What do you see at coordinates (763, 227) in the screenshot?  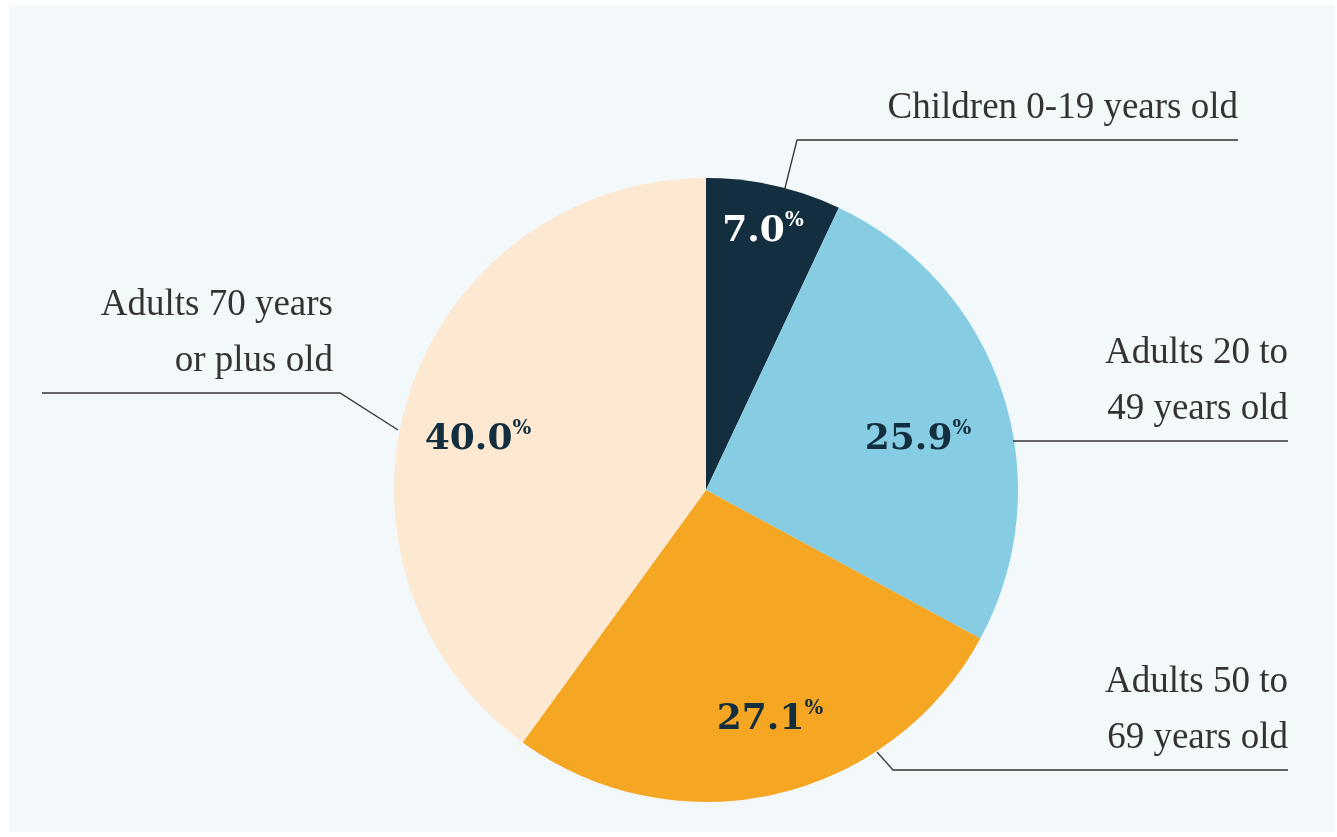 I see `data-label: 7.0$^{%}$` at bounding box center [763, 227].